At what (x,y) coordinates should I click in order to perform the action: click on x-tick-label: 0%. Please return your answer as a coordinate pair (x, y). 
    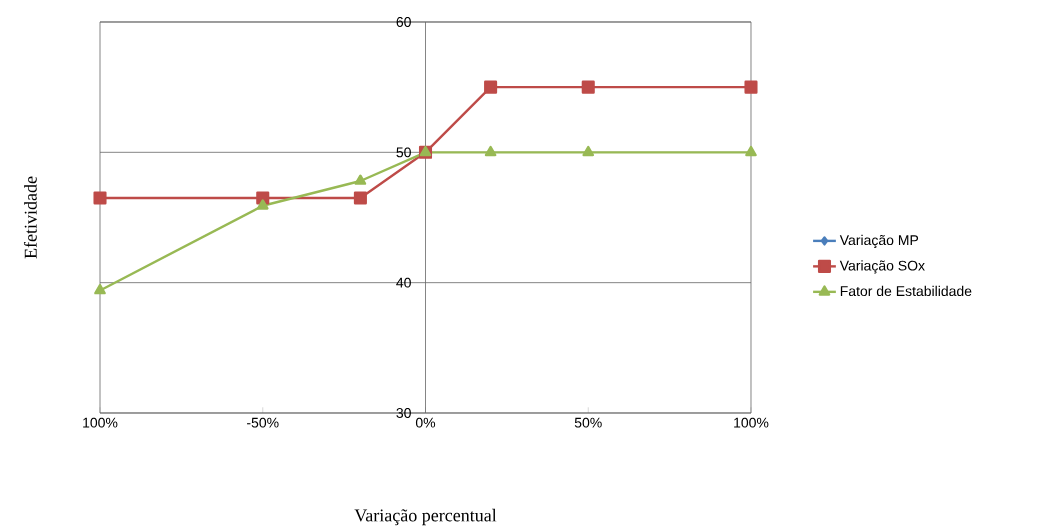
    Looking at the image, I should click on (425, 422).